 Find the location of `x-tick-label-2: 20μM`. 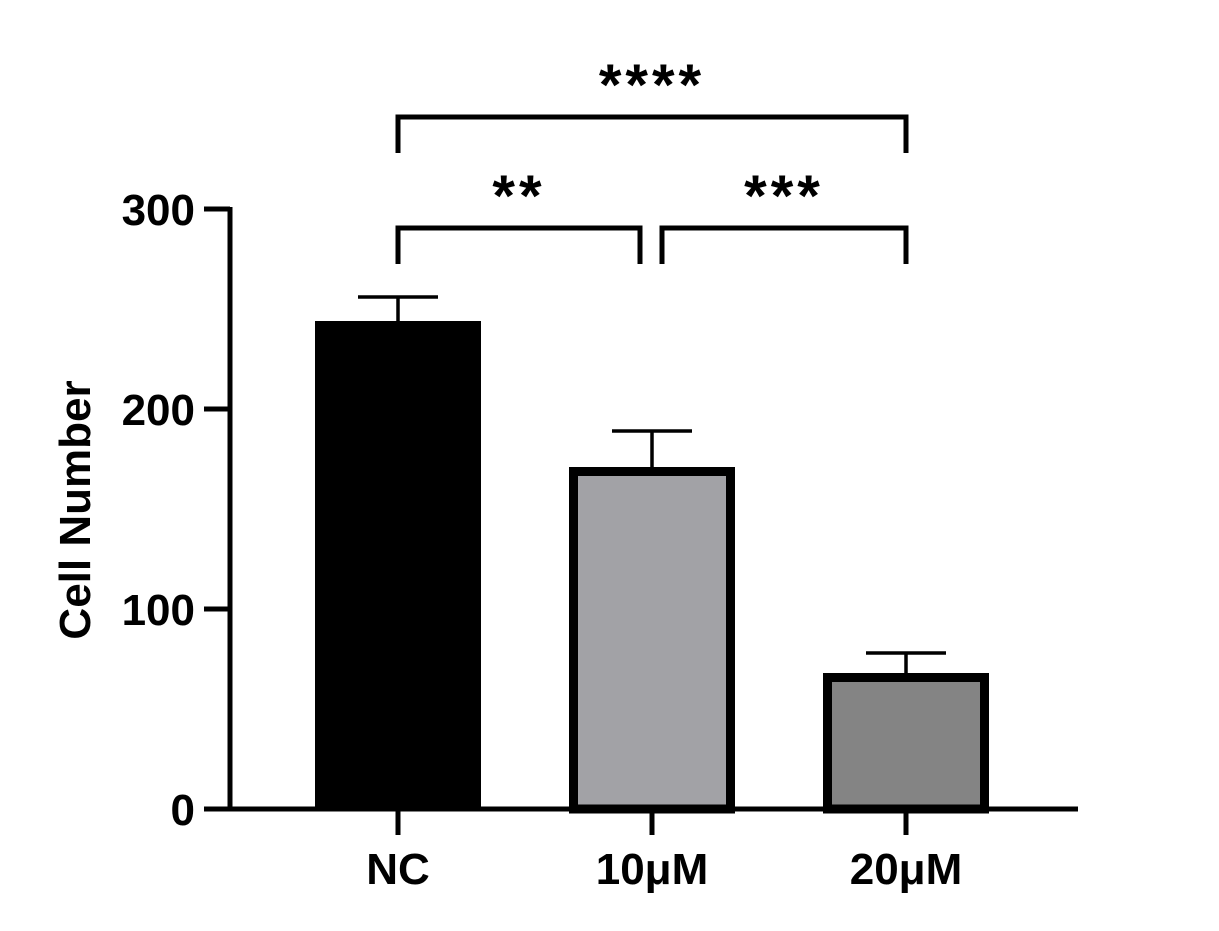

x-tick-label-2: 20μM is located at coordinates (906, 869).